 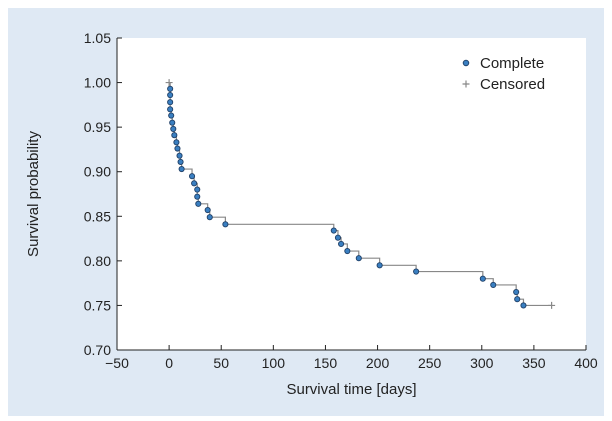 What do you see at coordinates (466, 63) in the screenshot?
I see `legend-complete-marker` at bounding box center [466, 63].